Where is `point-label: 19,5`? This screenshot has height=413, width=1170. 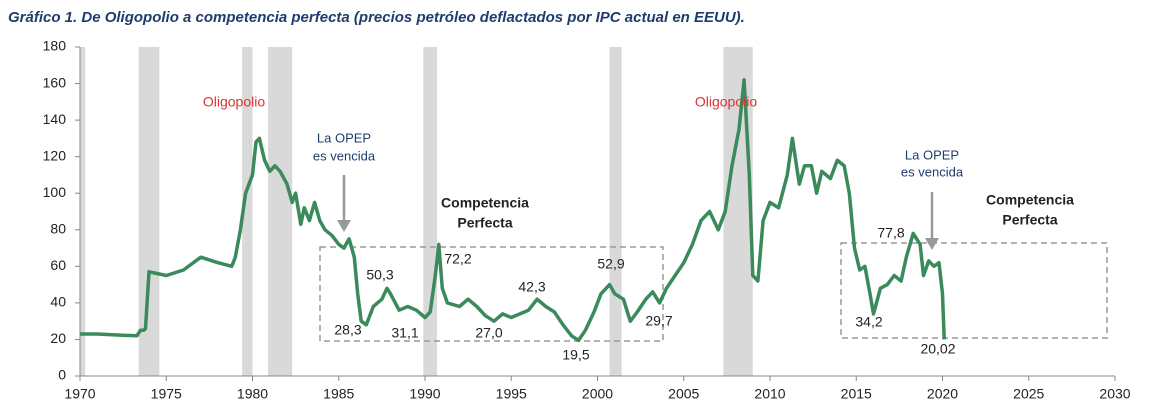 point-label: 19,5 is located at coordinates (575, 355).